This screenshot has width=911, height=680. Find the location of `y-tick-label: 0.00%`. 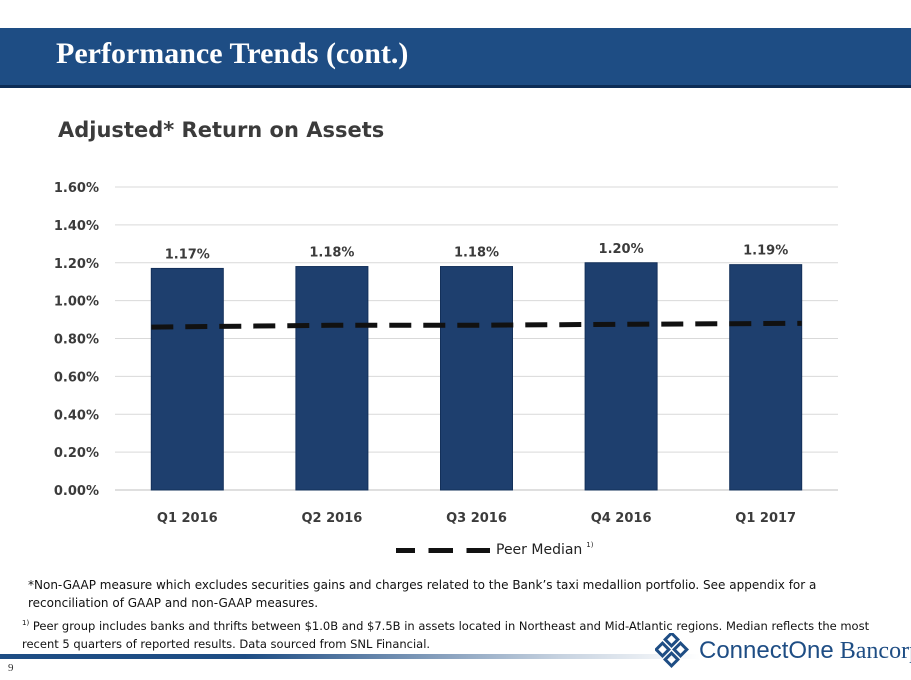

y-tick-label: 0.00% is located at coordinates (76, 491).